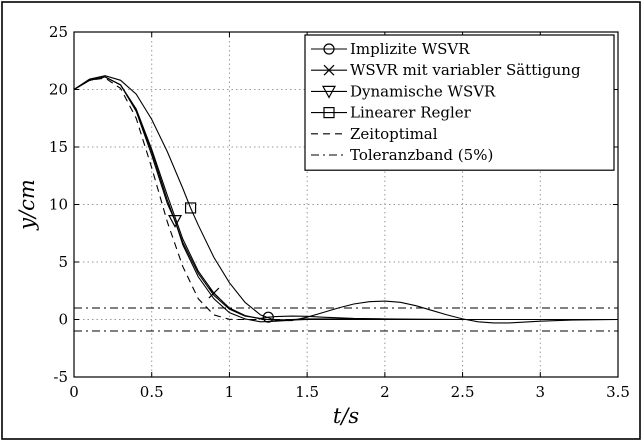 The image size is (642, 446). Describe the element at coordinates (268, 317) in the screenshot. I see `data-point-implizite-wsvr` at that location.